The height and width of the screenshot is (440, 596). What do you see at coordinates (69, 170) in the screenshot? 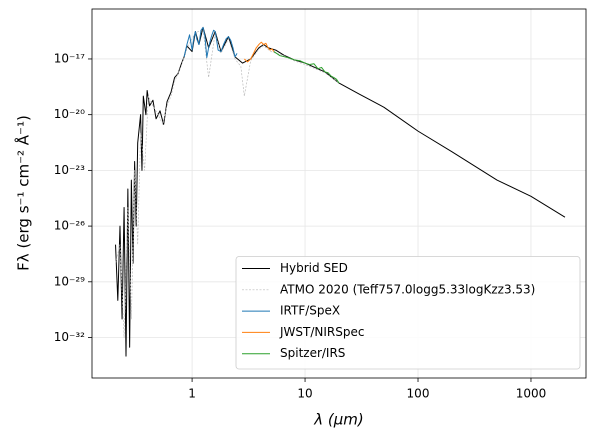
I see `y-tick-label: 10⁻²³` at bounding box center [69, 170].